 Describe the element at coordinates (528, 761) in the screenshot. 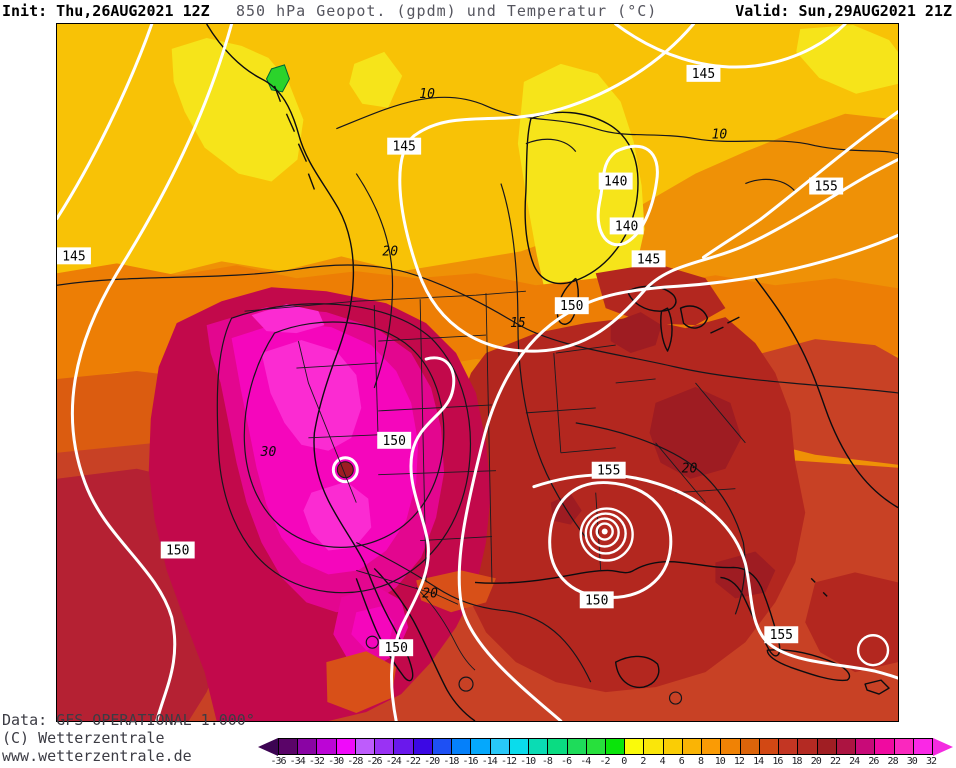

I see `colorbar-tick-label: -10` at that location.